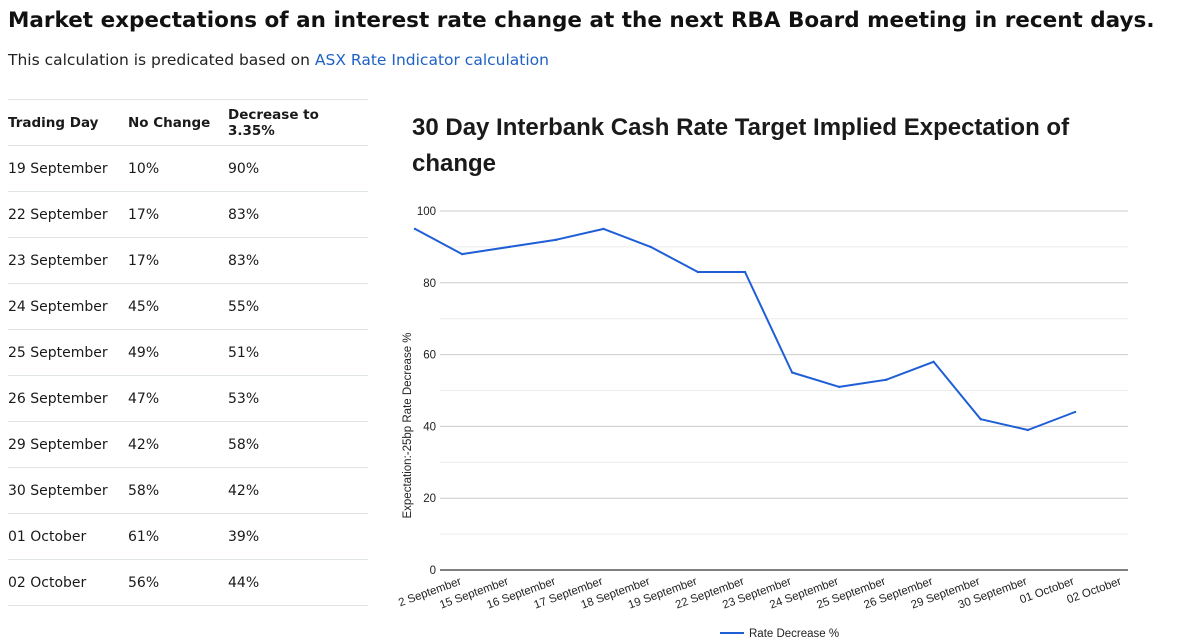 The image size is (1202, 641). What do you see at coordinates (429, 499) in the screenshot?
I see `y-tick-label: 20` at bounding box center [429, 499].